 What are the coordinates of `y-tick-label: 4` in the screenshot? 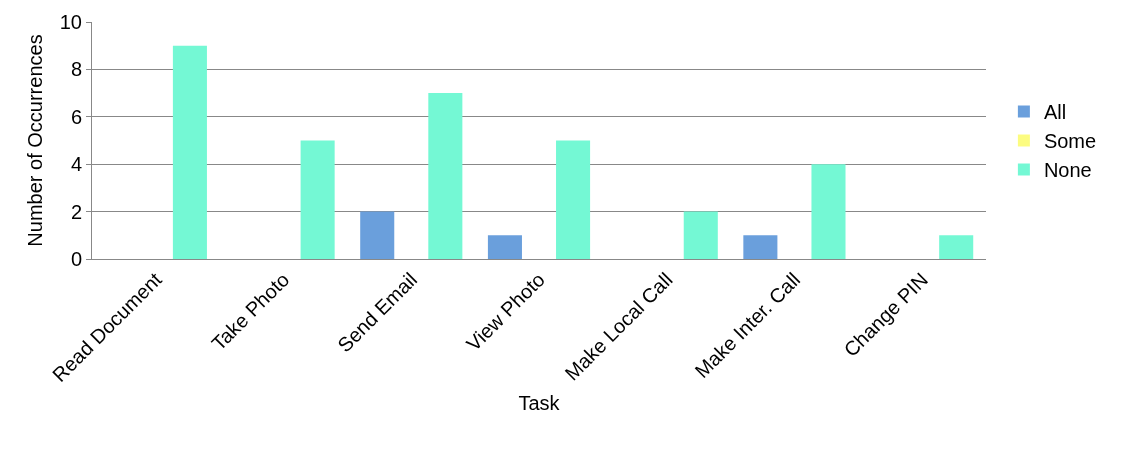 It's located at (76, 164).